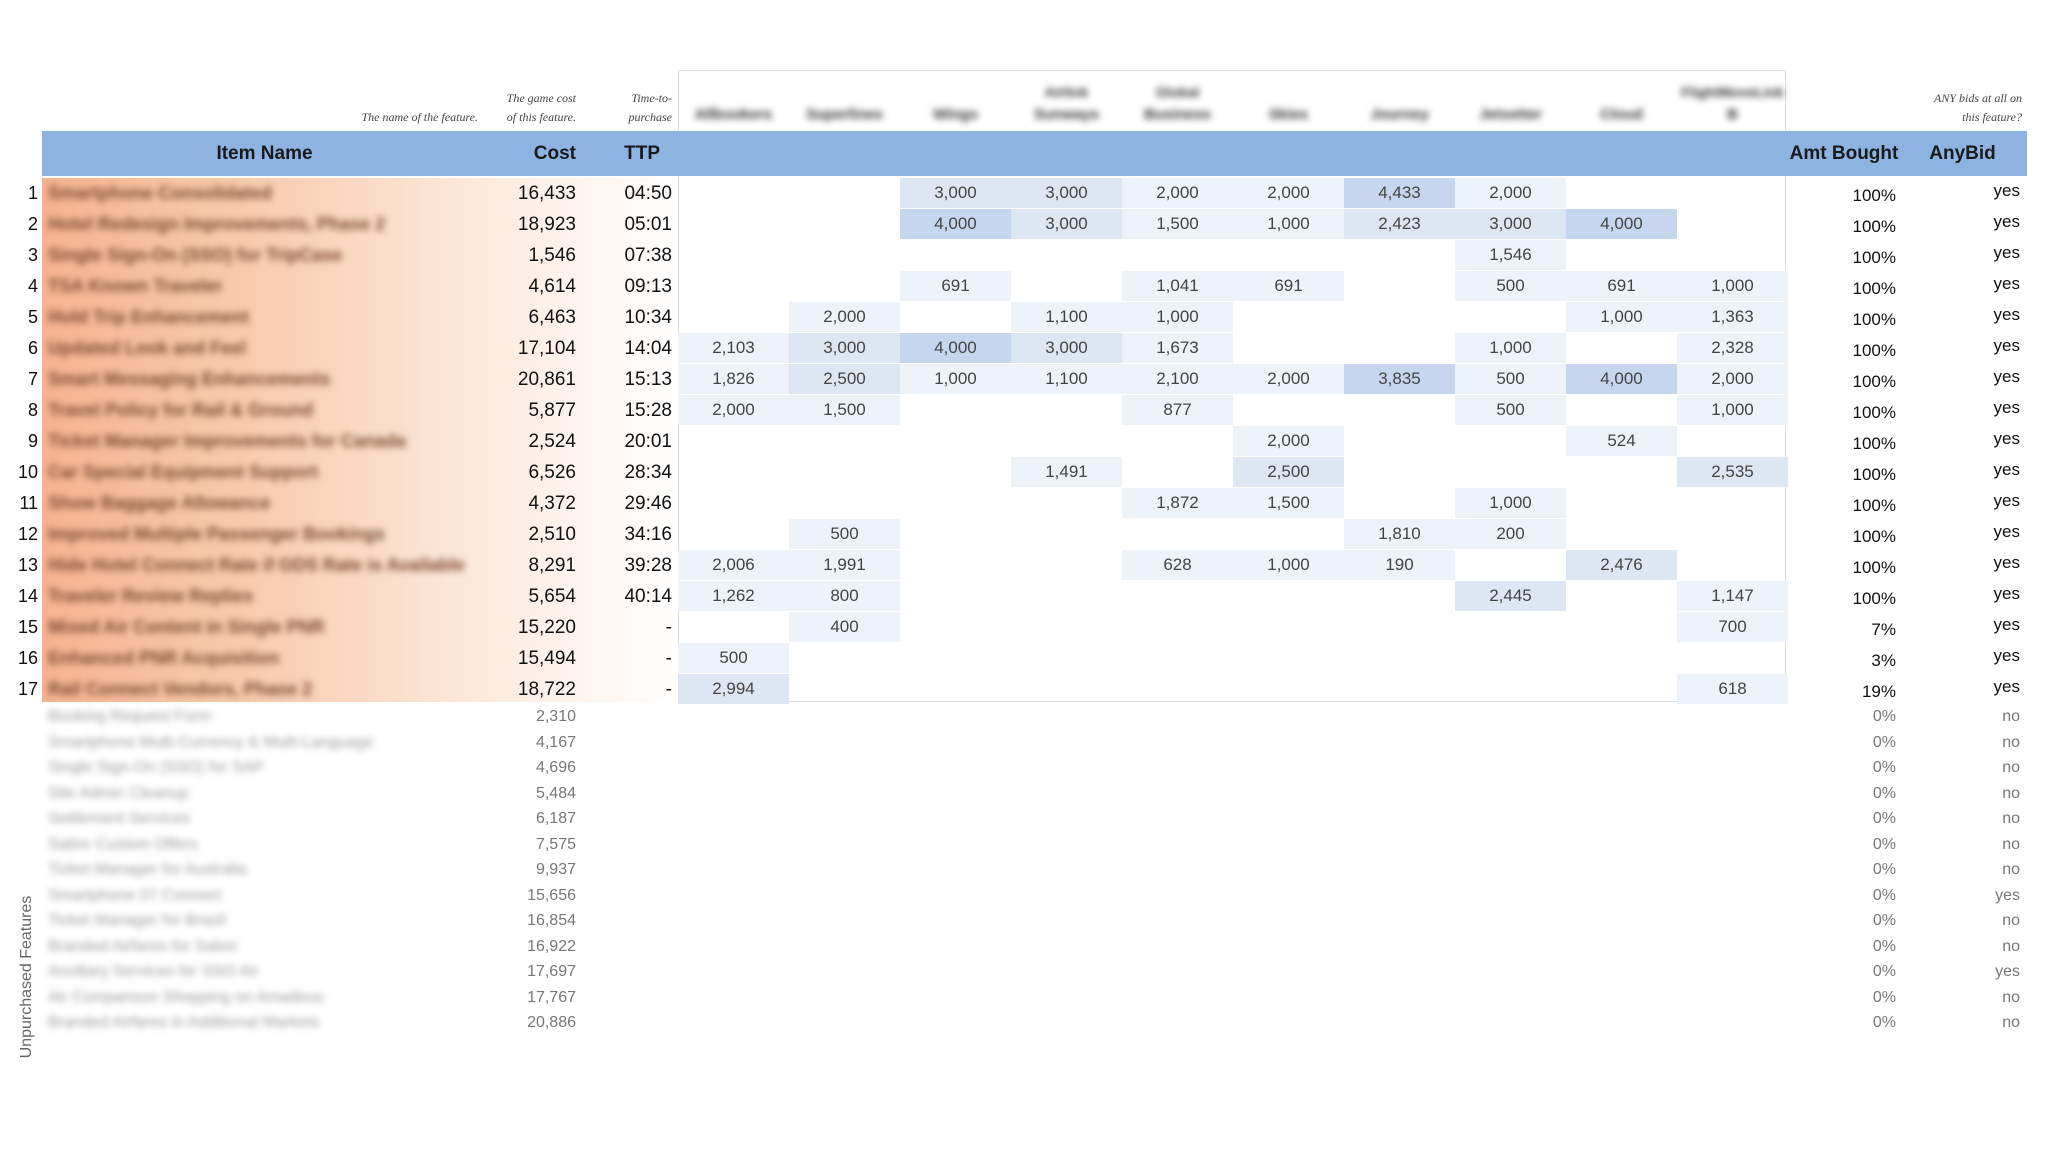  What do you see at coordinates (1177, 348) in the screenshot?
I see `bid-cell: 1,673` at bounding box center [1177, 348].